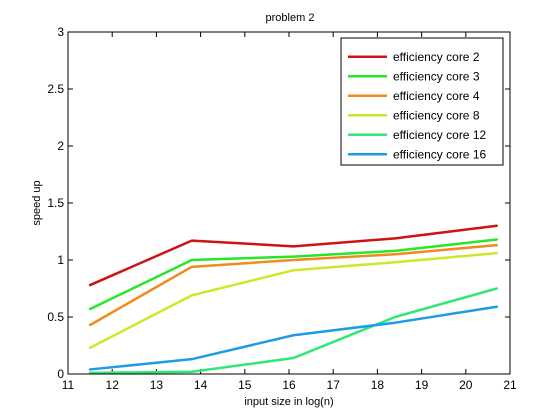 Image resolution: width=560 pixels, height=420 pixels. I want to click on y-tick-label: 0, so click(60, 374).